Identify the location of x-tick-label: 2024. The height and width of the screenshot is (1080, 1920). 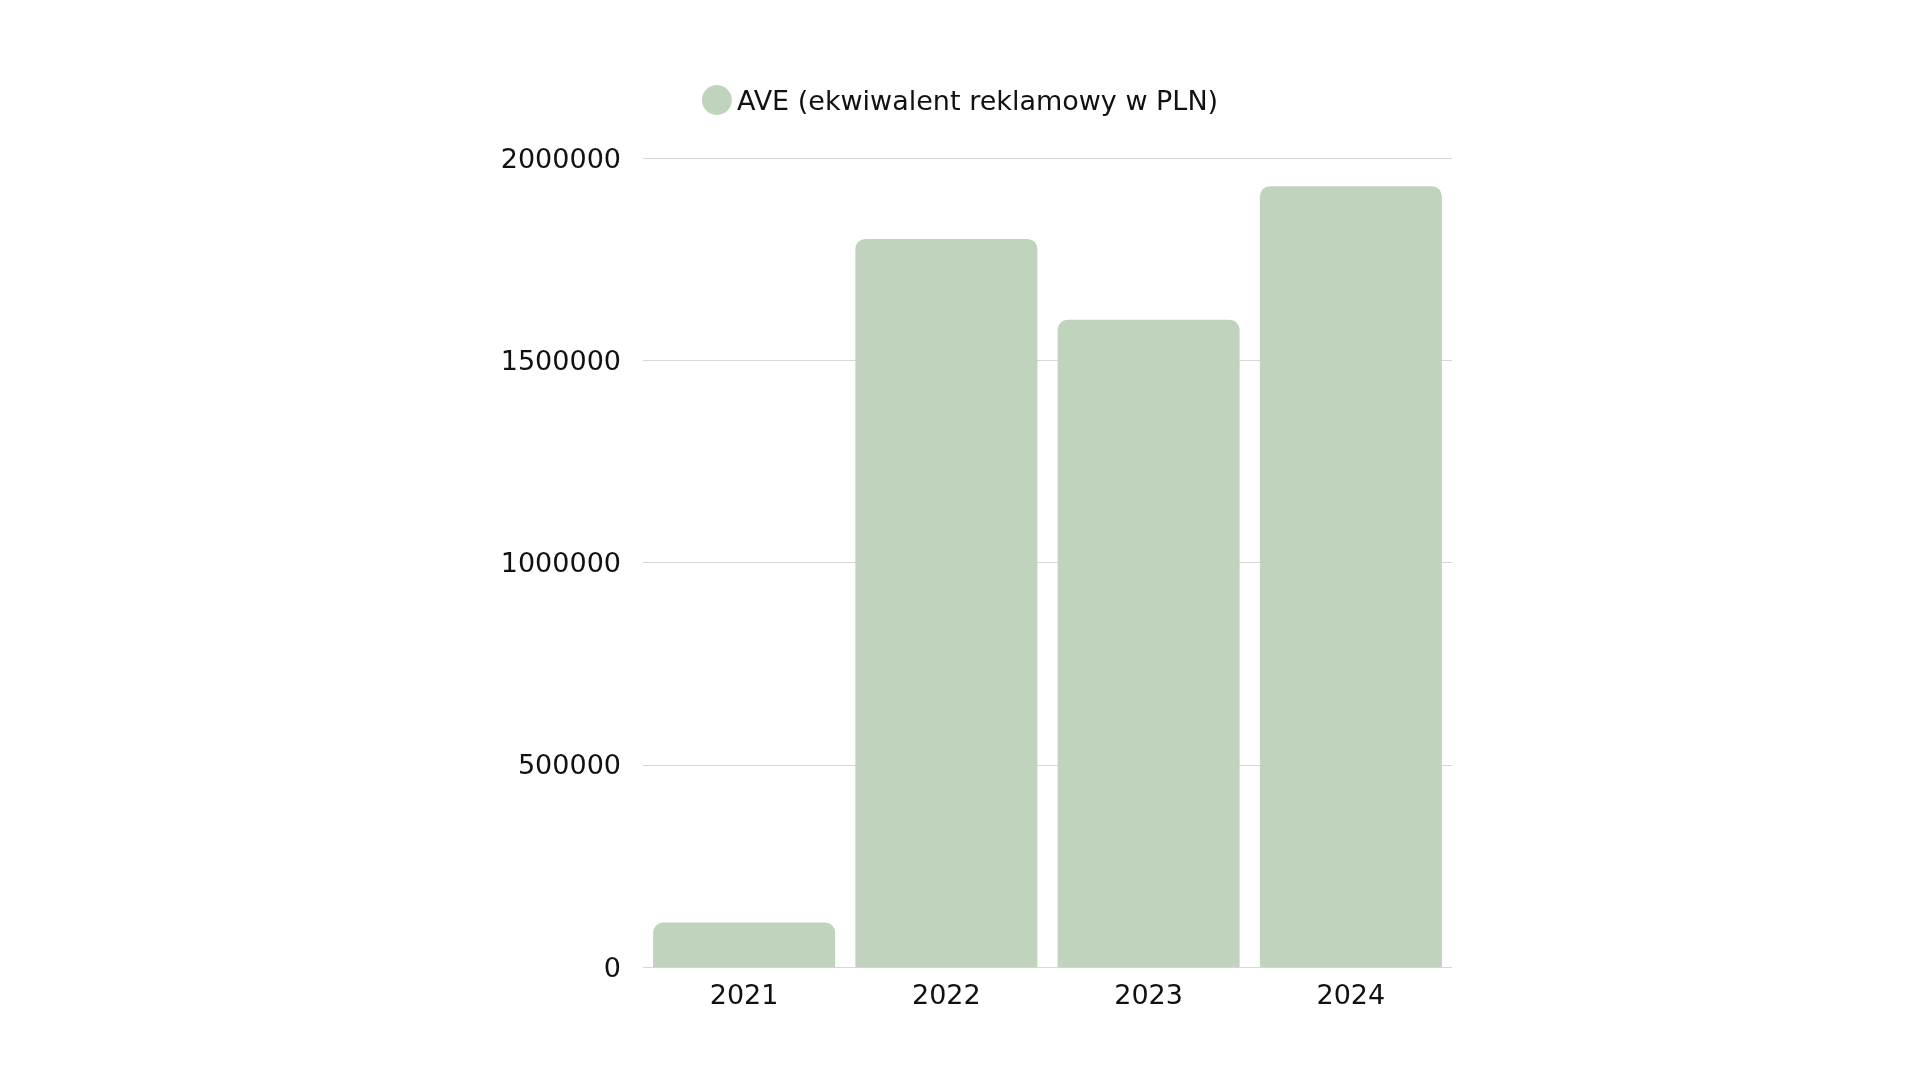
(1351, 994).